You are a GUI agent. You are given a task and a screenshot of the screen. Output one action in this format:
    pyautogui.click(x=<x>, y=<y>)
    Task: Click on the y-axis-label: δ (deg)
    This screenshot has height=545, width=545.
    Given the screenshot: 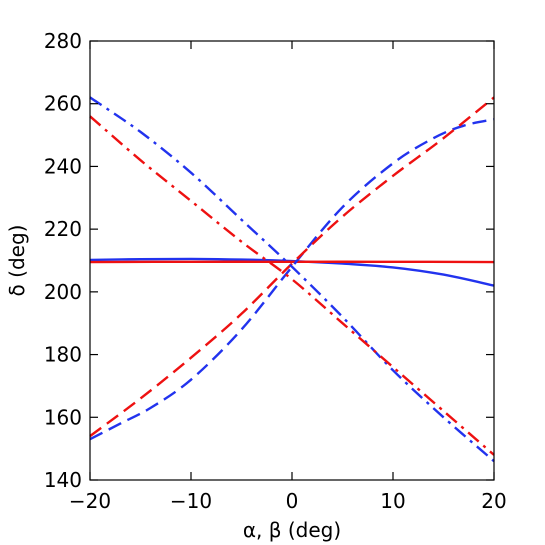 What is the action you would take?
    pyautogui.click(x=17, y=261)
    